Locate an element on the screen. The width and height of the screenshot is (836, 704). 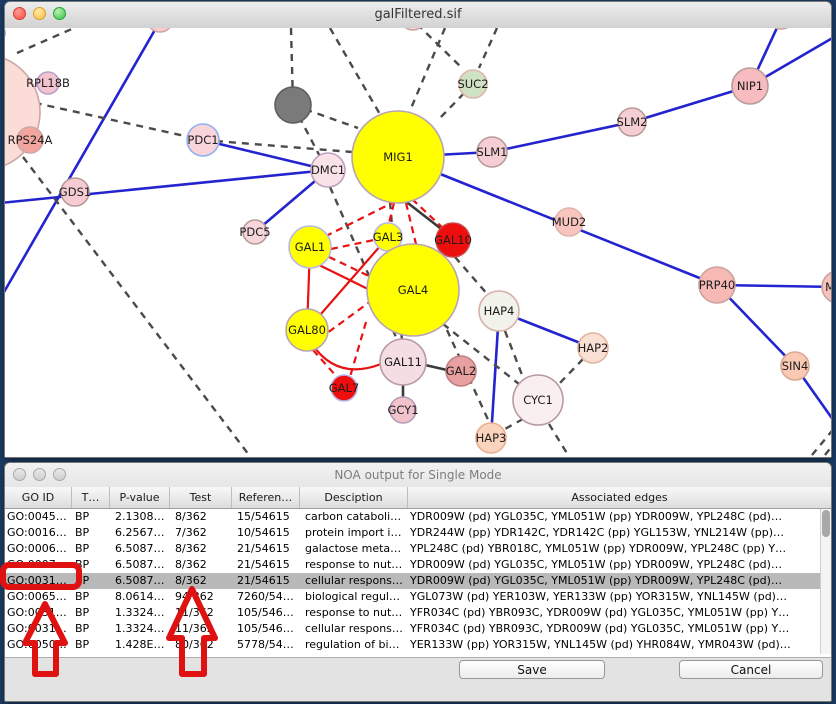
scrollbar-thumb is located at coordinates (826, 523).